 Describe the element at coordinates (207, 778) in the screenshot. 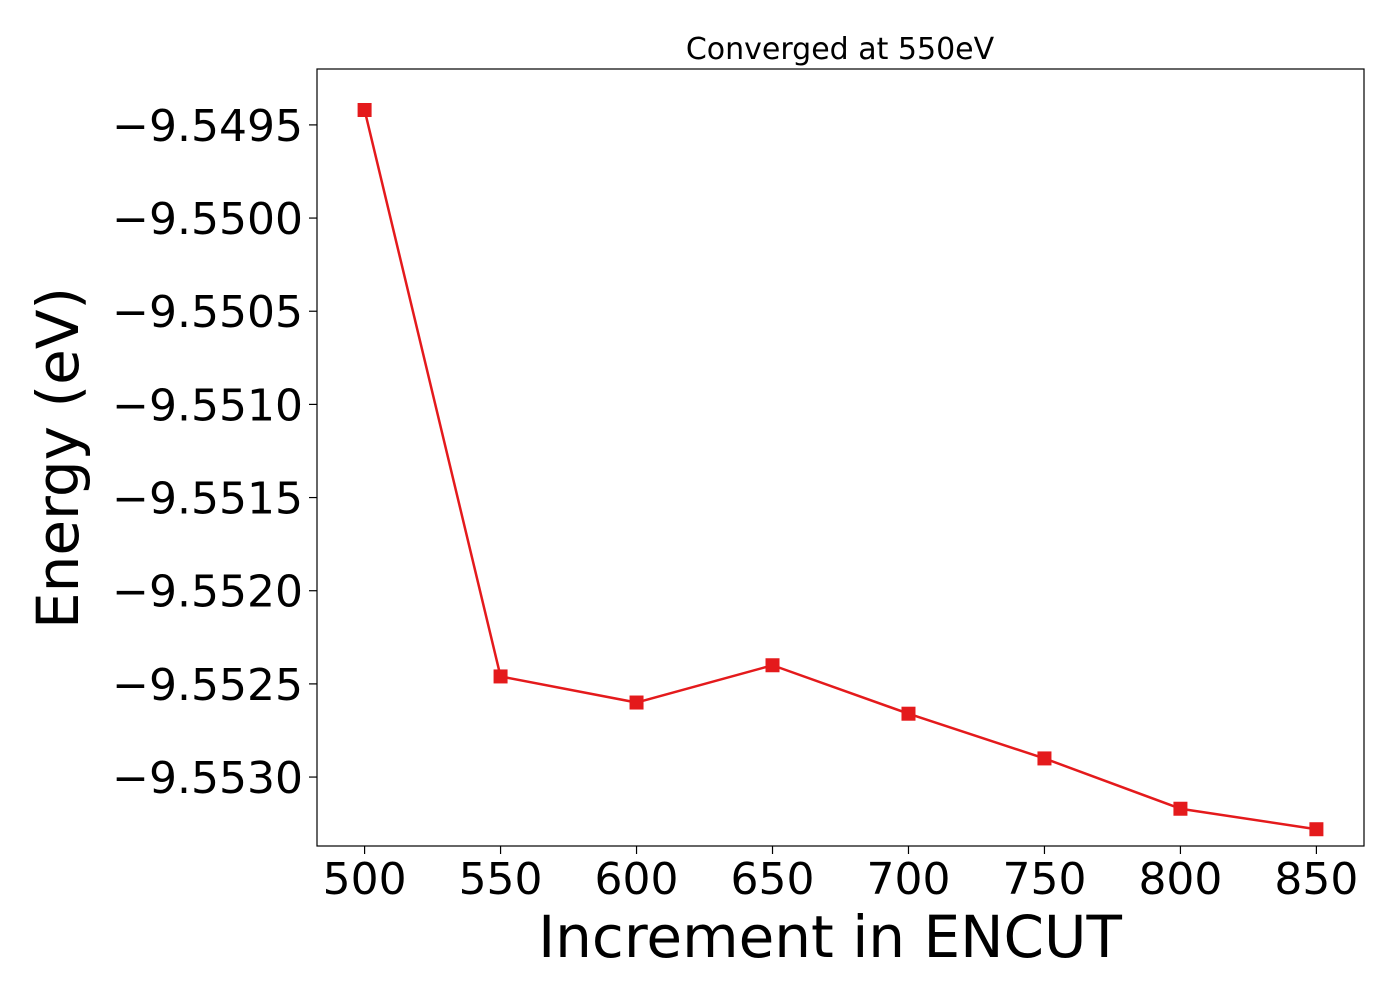

I see `y-tick-label: −9.5530` at that location.